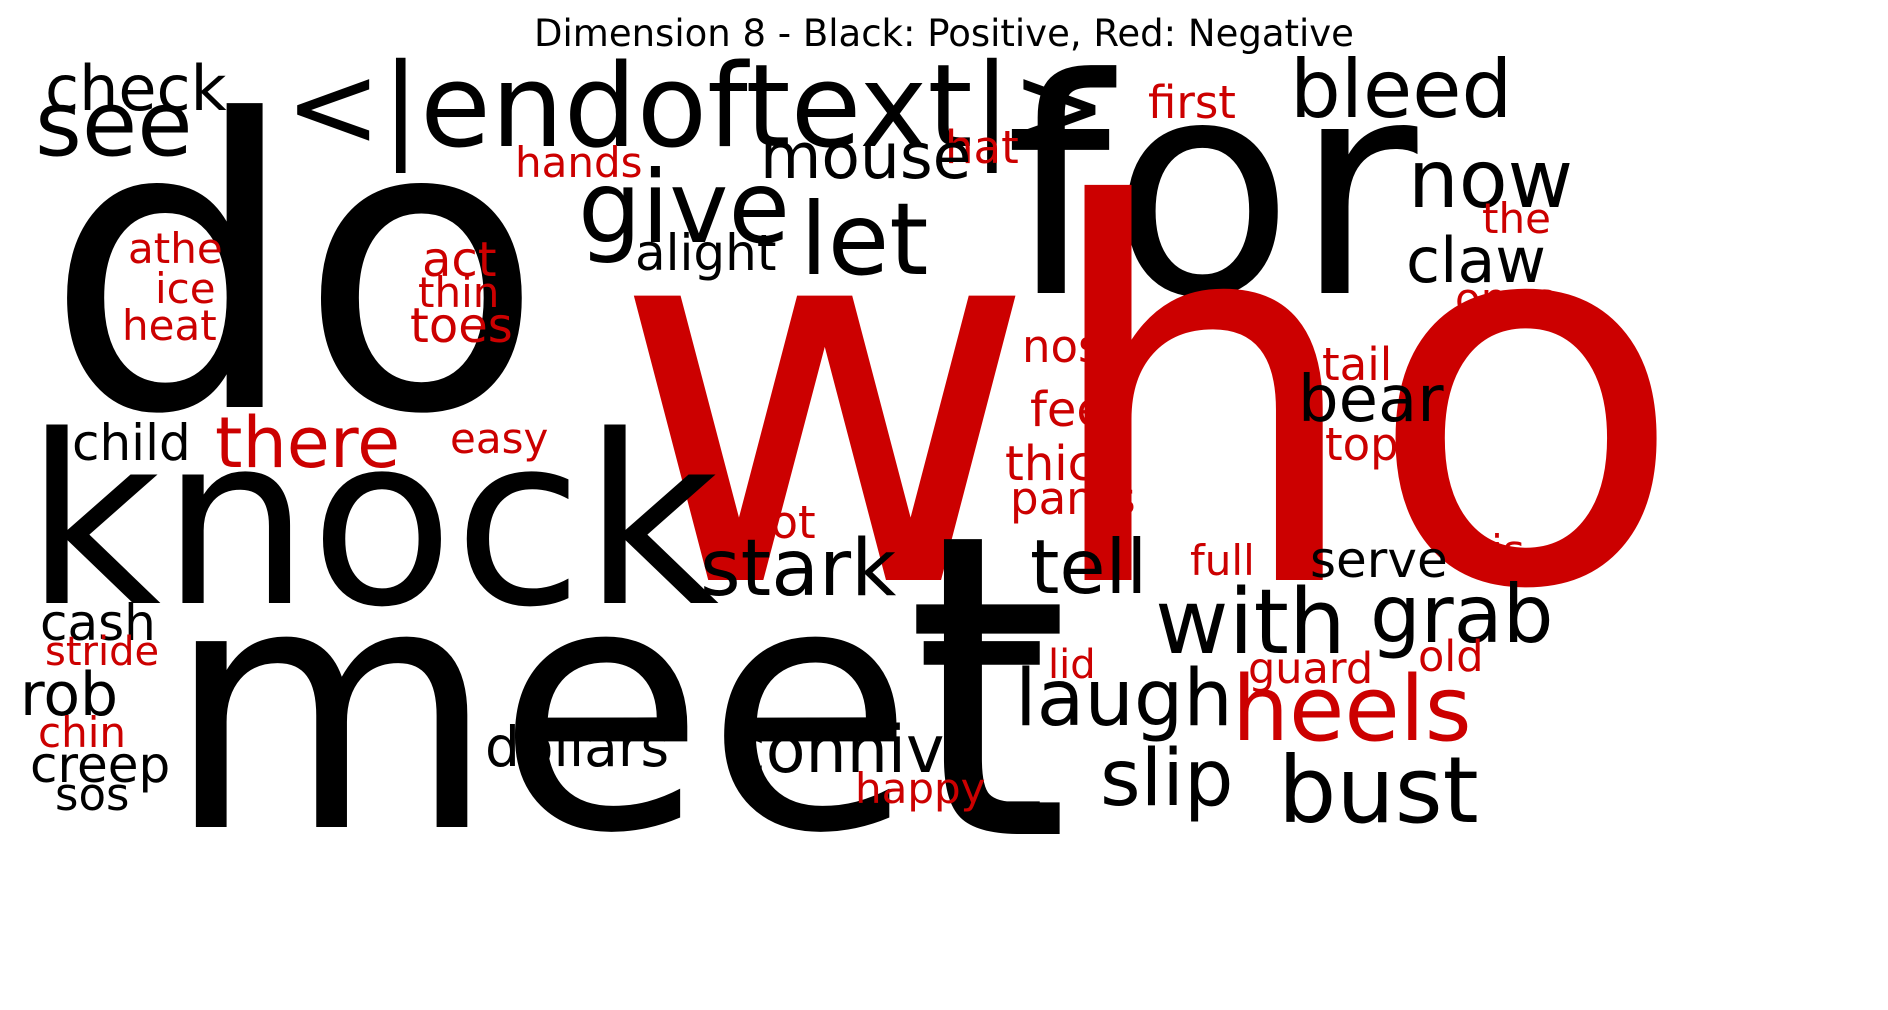 The height and width of the screenshot is (1010, 1888). I want to click on word-full: full, so click(1222, 560).